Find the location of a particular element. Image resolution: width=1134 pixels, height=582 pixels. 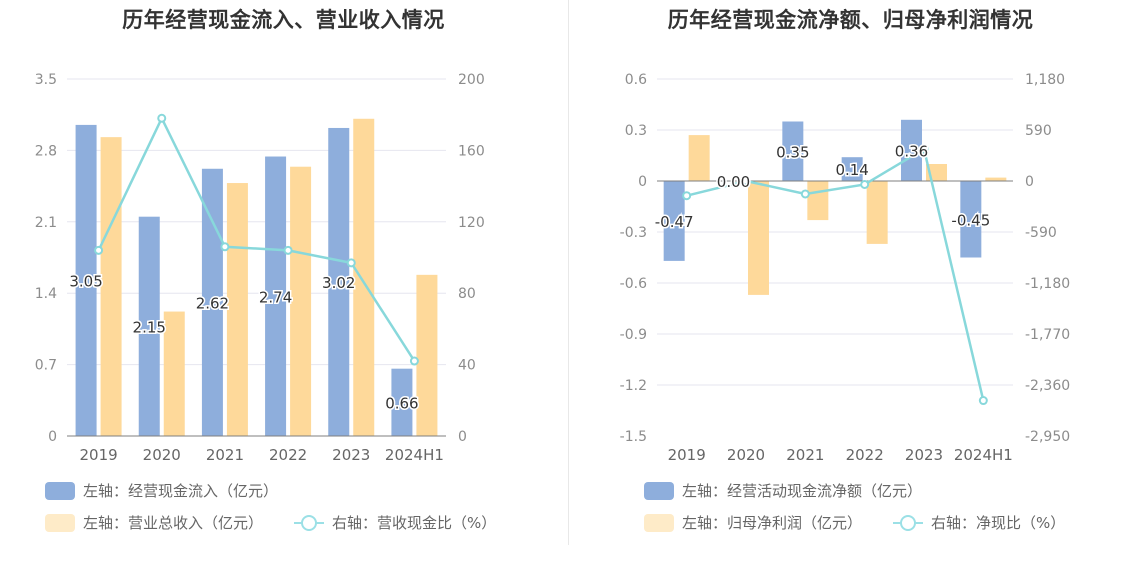

y-right-tick-label: 1,180 is located at coordinates (1045, 80).